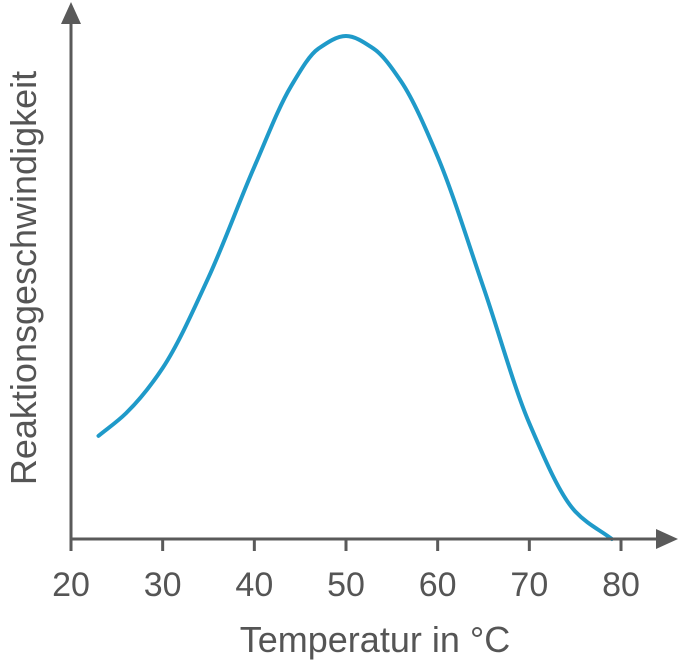 This screenshot has height=667, width=679. Describe the element at coordinates (346, 585) in the screenshot. I see `x-tick-label: 50` at that location.